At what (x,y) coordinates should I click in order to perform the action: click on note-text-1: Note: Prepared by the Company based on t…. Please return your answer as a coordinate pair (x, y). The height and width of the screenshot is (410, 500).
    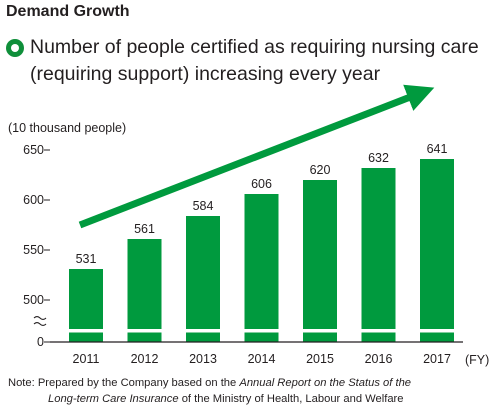
    Looking at the image, I should click on (124, 383).